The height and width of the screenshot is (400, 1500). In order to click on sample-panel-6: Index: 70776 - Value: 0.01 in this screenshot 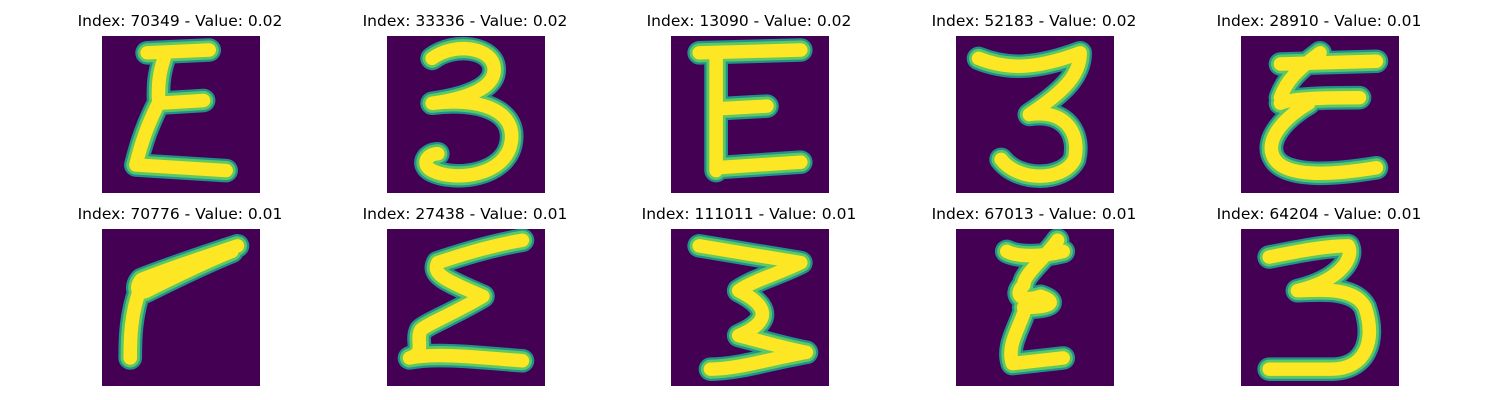, I will do `click(180, 298)`.